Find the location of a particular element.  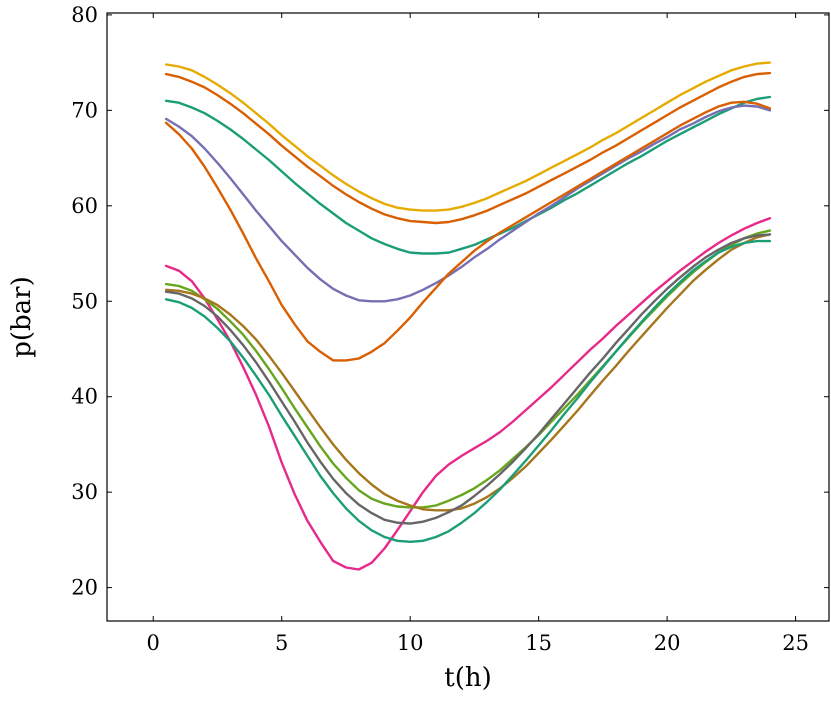

y-tick-label: 80 is located at coordinates (84, 15).